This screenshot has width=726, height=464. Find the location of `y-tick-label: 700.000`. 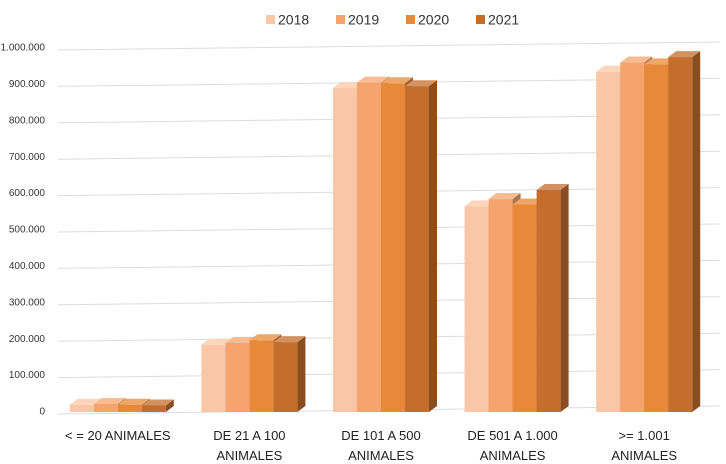

y-tick-label: 700.000 is located at coordinates (27, 157).